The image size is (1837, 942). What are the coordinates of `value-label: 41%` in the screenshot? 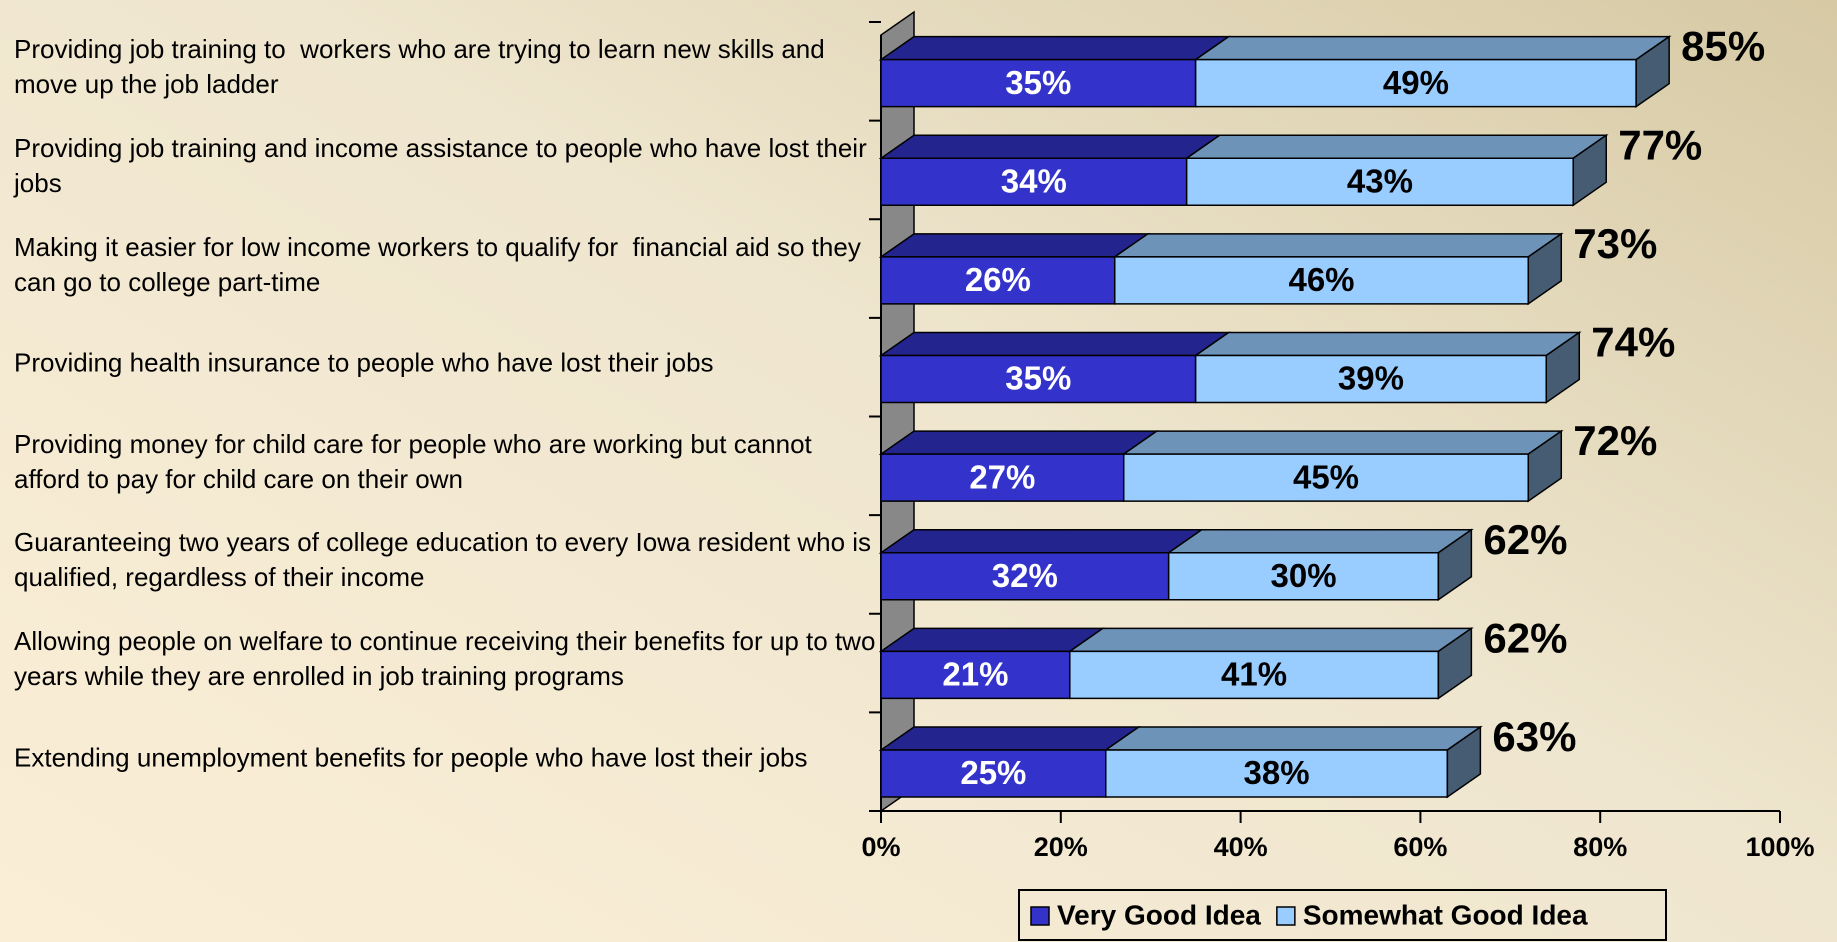 It's located at (1254, 674).